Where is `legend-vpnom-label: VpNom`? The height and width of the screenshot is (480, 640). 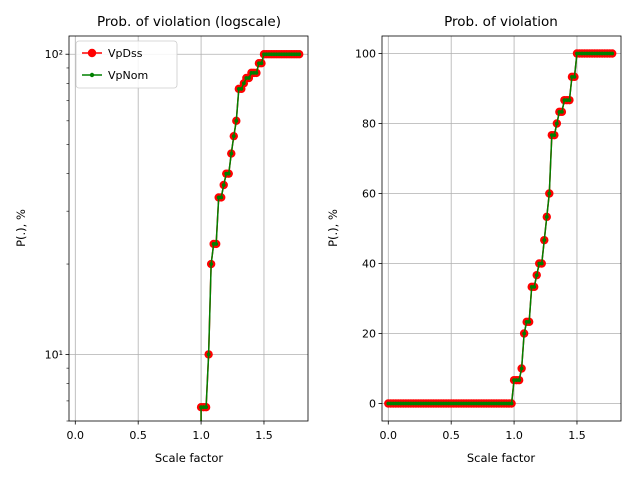
legend-vpnom-label: VpNom is located at coordinates (128, 75).